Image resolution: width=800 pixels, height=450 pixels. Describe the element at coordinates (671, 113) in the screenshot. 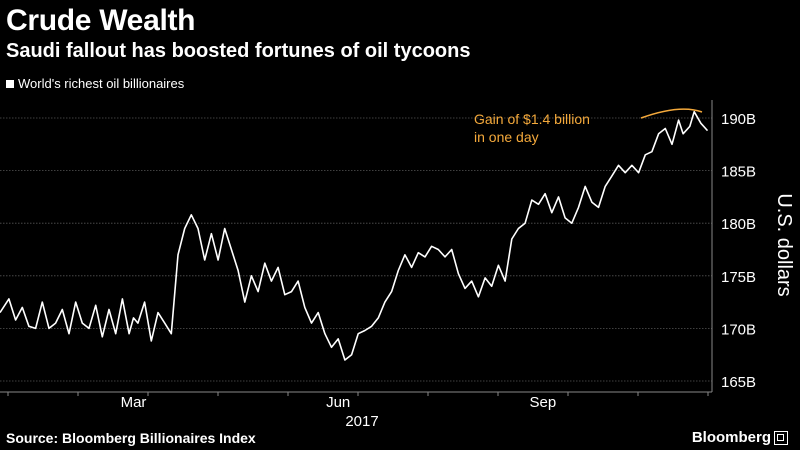

I see `annotation-arc` at that location.